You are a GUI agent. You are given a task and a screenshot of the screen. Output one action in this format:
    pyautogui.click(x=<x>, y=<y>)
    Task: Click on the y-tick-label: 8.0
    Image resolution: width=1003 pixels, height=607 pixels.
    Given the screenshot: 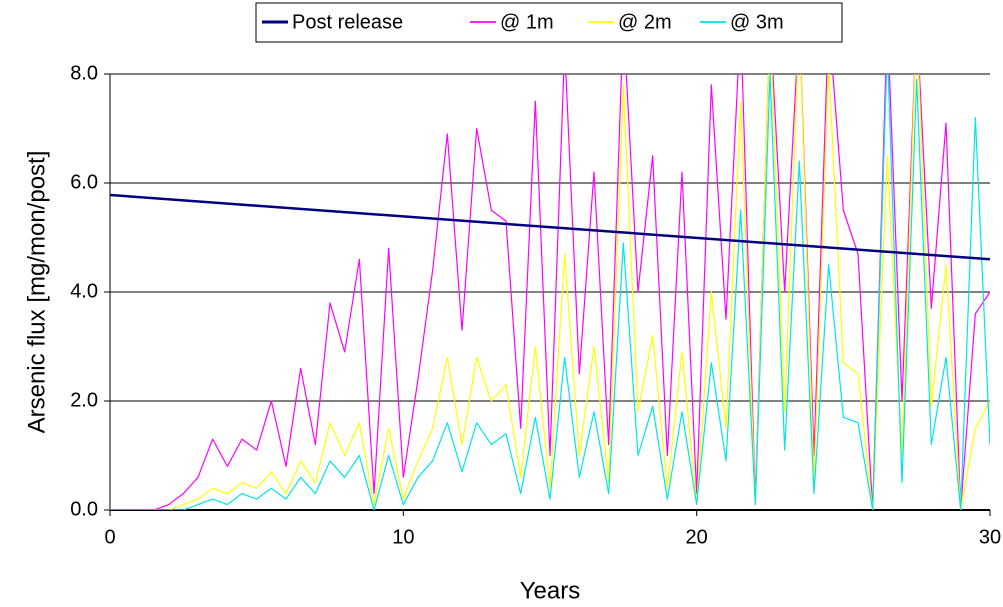 What is the action you would take?
    pyautogui.click(x=84, y=73)
    